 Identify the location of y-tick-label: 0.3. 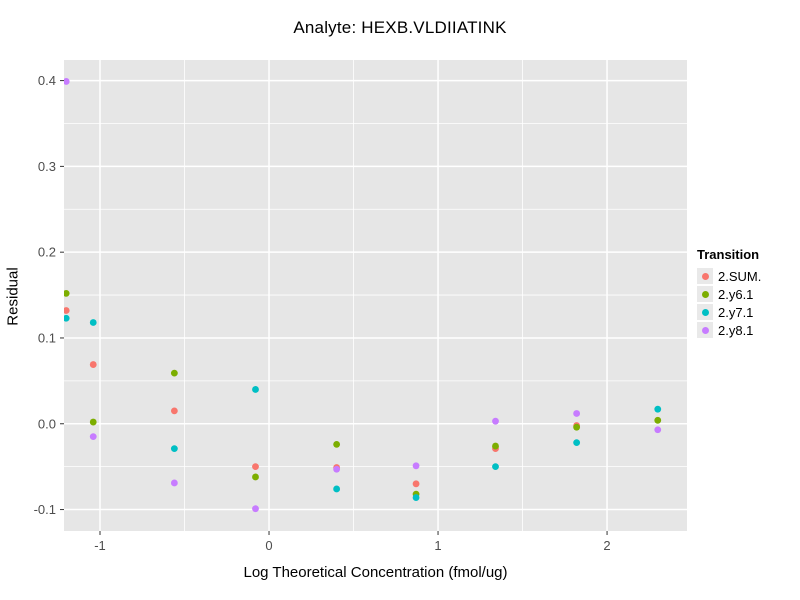
(47, 166).